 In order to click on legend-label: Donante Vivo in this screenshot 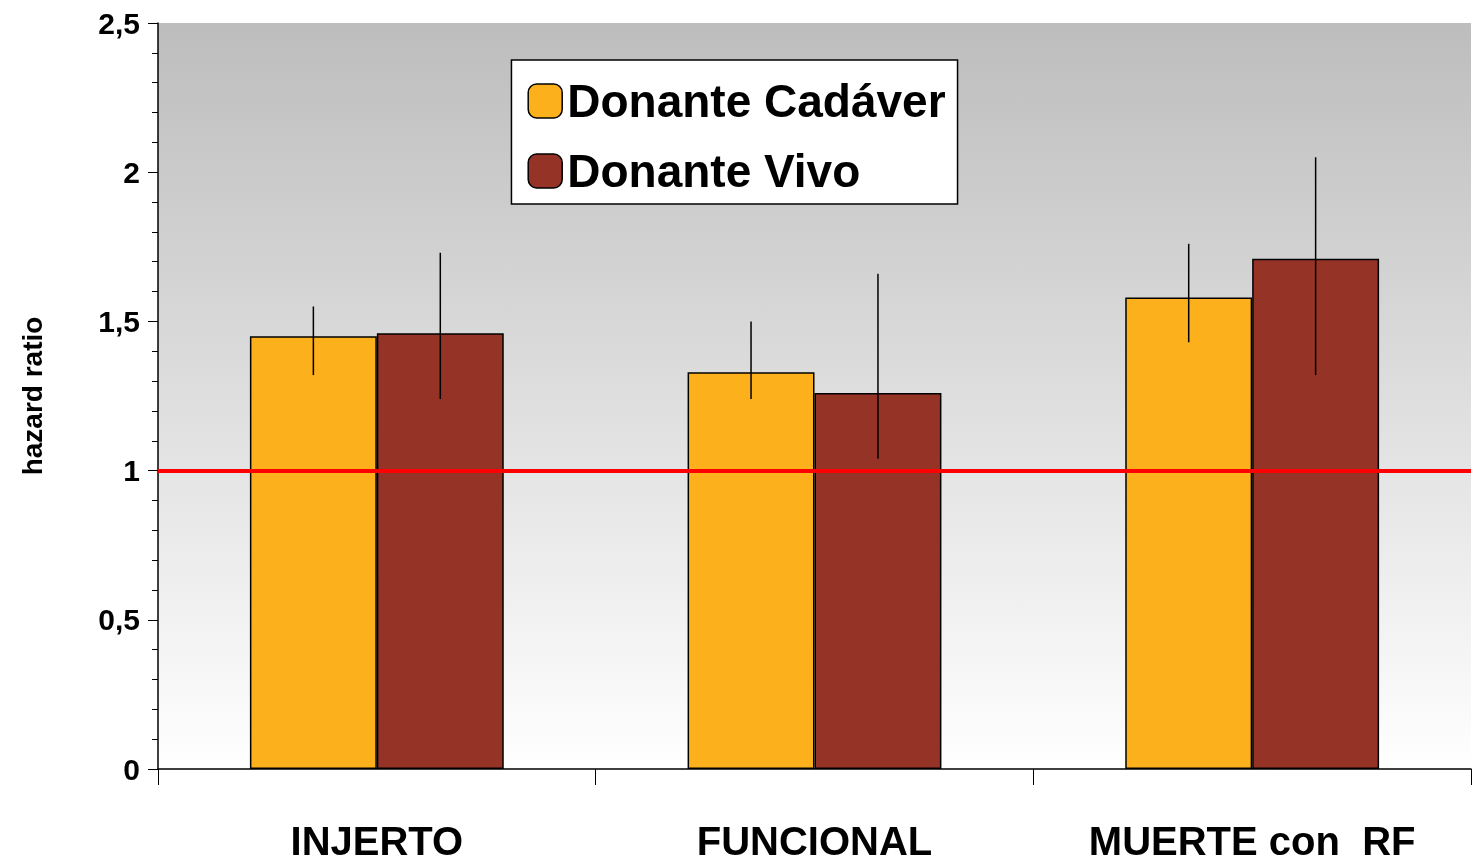, I will do `click(714, 171)`.